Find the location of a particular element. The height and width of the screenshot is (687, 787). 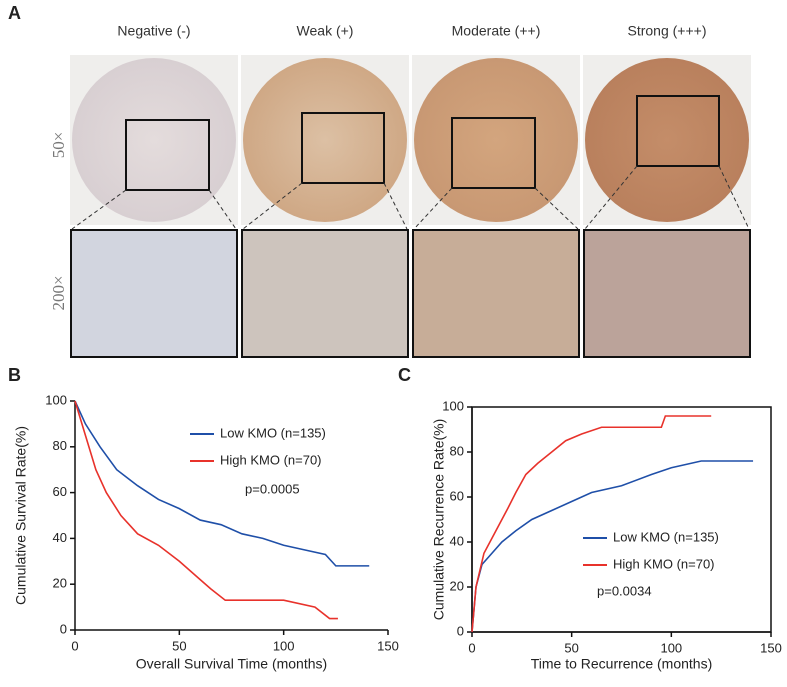

annotation: p=0.0034 is located at coordinates (624, 590).